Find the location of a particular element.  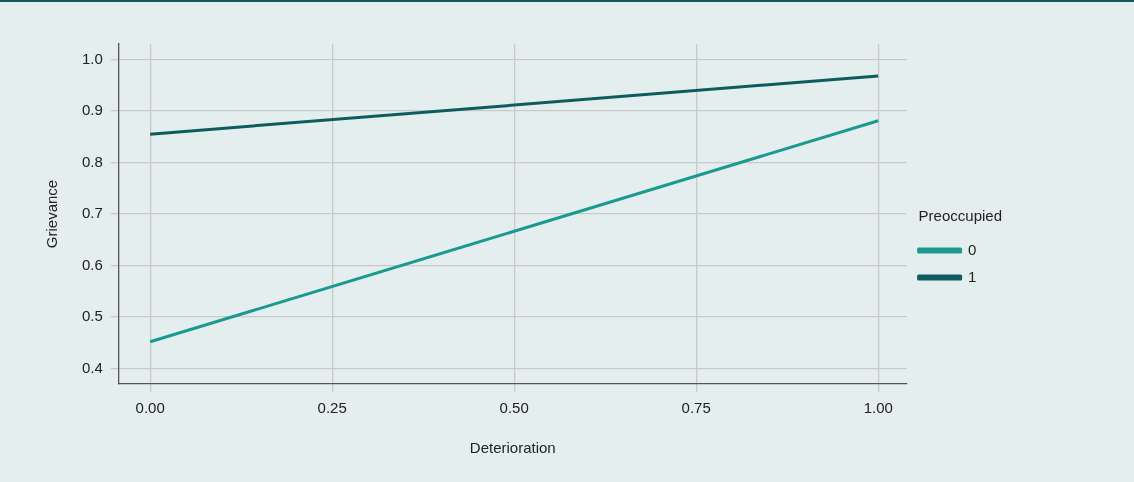

y-tick-label: 0.8 is located at coordinates (92, 161).